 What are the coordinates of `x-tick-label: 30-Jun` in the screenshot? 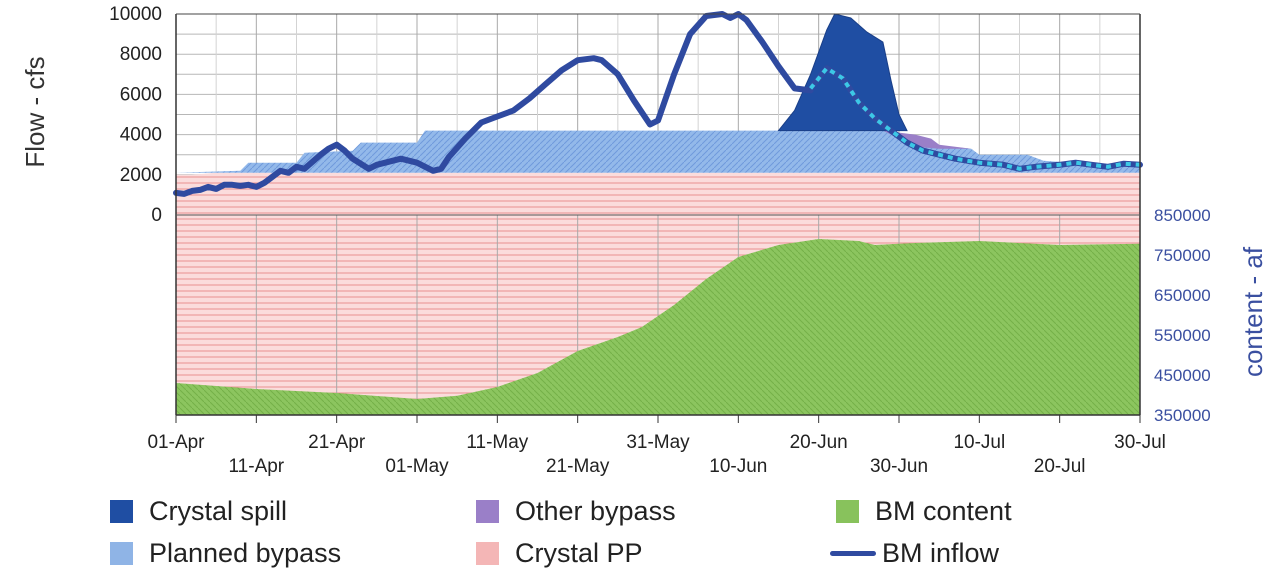 It's located at (899, 466).